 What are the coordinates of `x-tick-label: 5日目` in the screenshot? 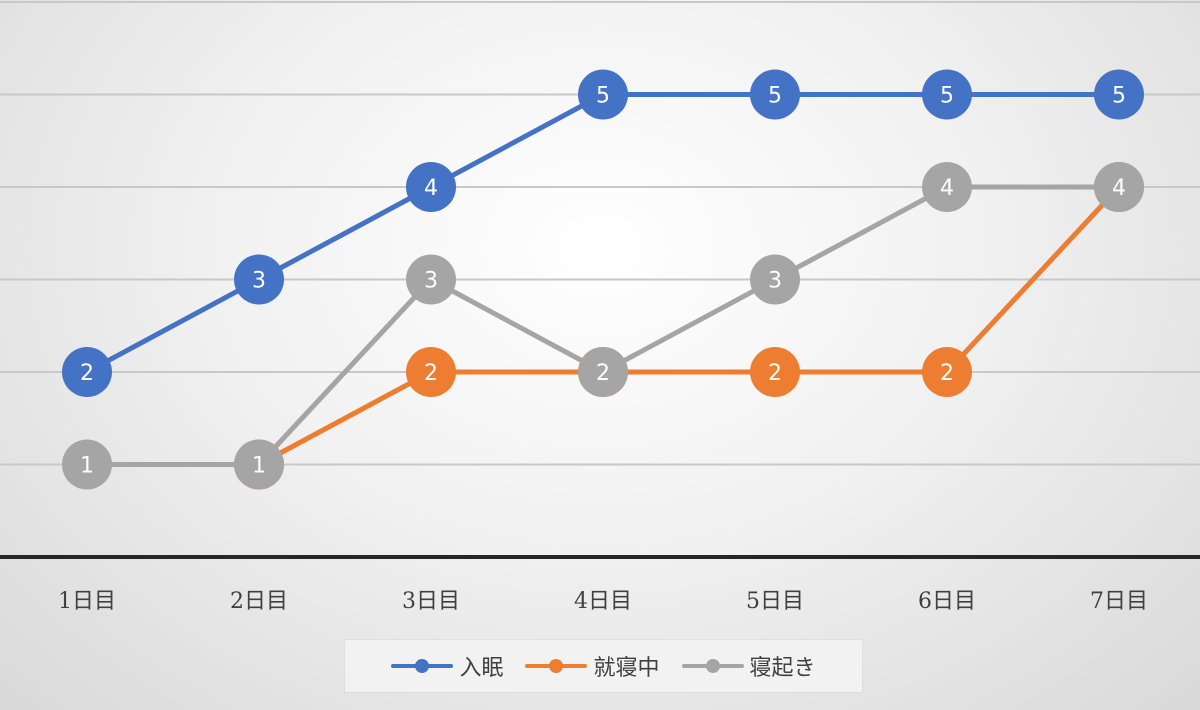 It's located at (775, 601).